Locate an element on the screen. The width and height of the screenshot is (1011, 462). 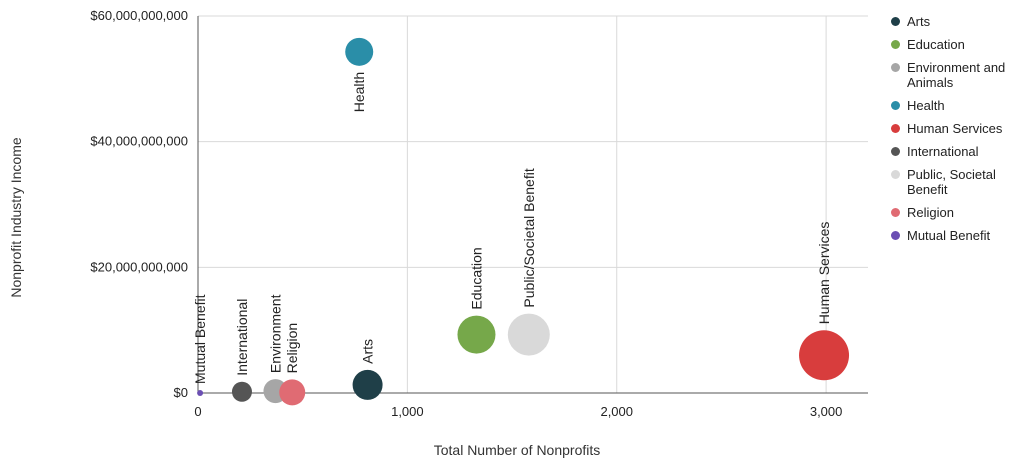
legend-item-public-societal-benefit: Public, Societal Benefit is located at coordinates (951, 182).